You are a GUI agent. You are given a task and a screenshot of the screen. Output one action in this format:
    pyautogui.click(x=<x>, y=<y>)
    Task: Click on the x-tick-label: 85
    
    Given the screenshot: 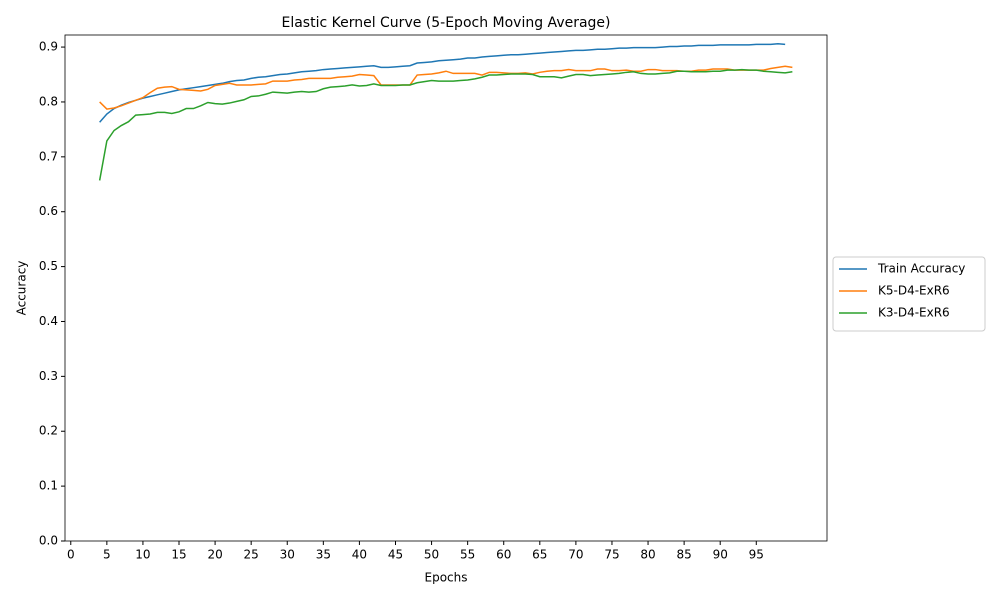 What is the action you would take?
    pyautogui.click(x=683, y=555)
    